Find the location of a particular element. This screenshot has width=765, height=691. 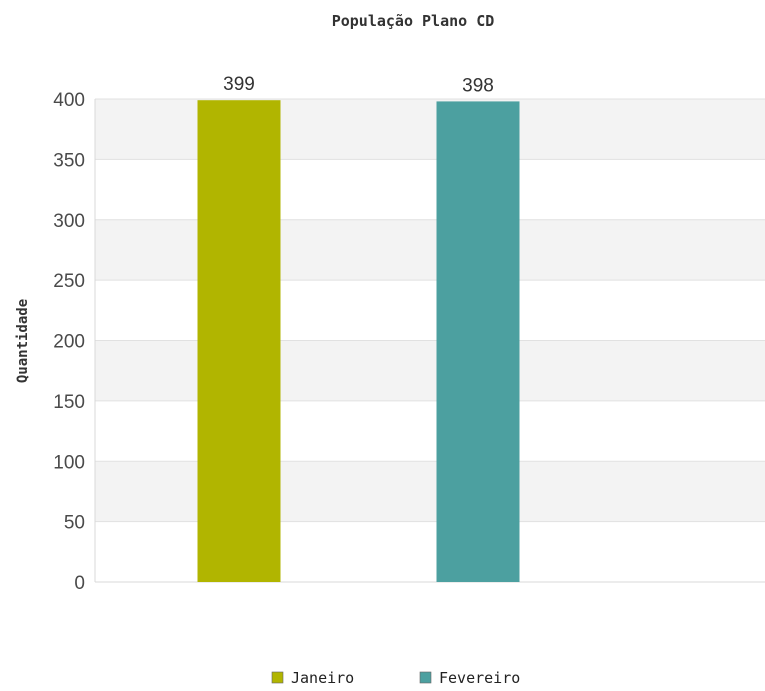

y-tick-label: 200 is located at coordinates (69, 342).